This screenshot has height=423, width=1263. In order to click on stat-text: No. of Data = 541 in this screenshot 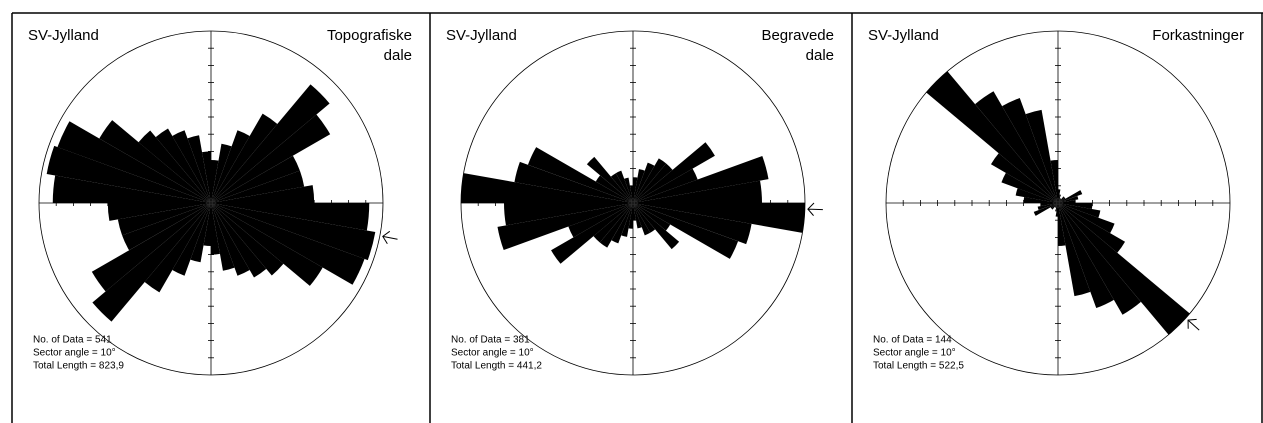, I will do `click(72, 340)`.